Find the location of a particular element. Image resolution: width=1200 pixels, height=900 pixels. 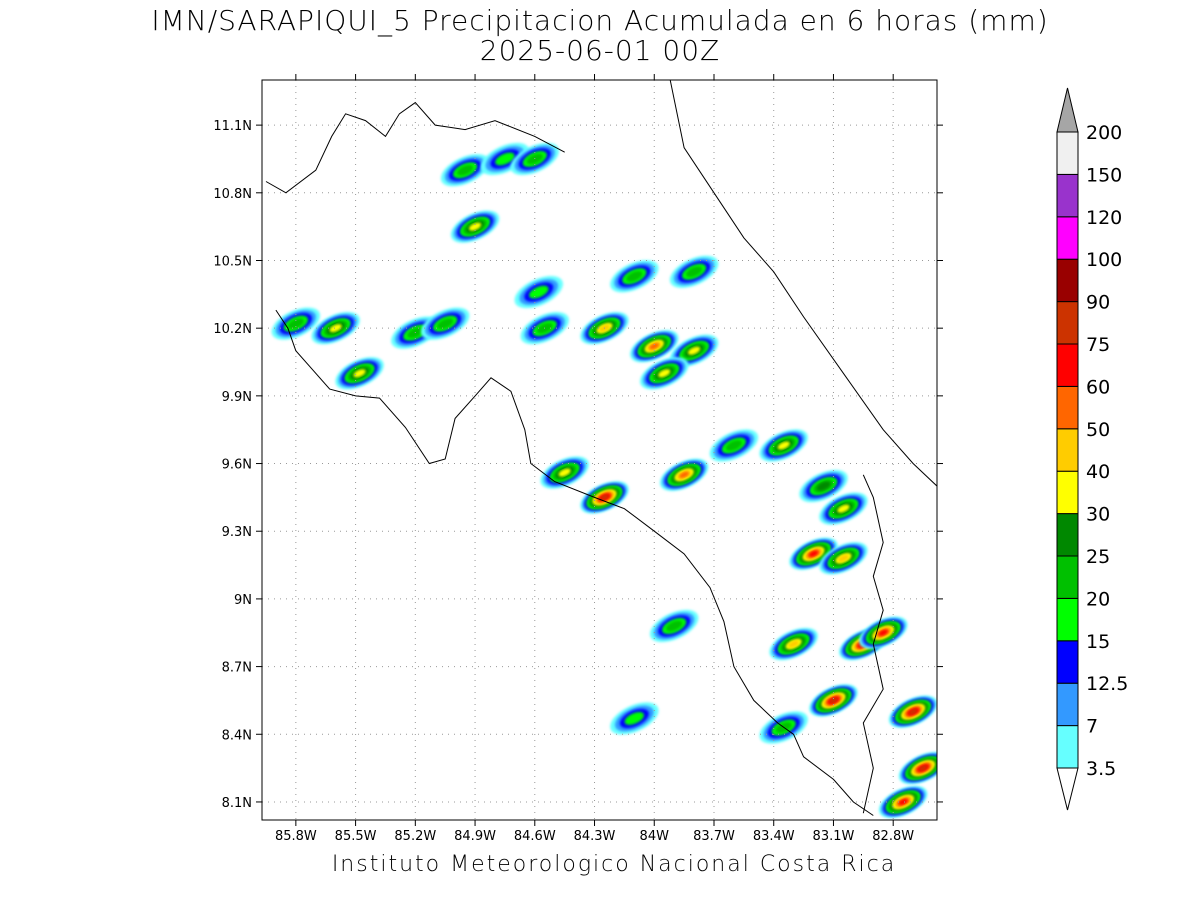

colorbar-label: 12.5 is located at coordinates (1107, 684).